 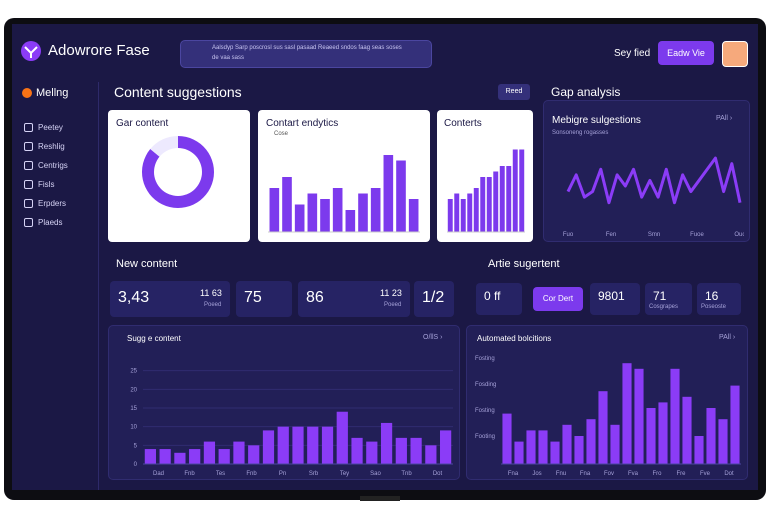 What do you see at coordinates (536, 474) in the screenshot?
I see `x-tick-label: Jos` at bounding box center [536, 474].